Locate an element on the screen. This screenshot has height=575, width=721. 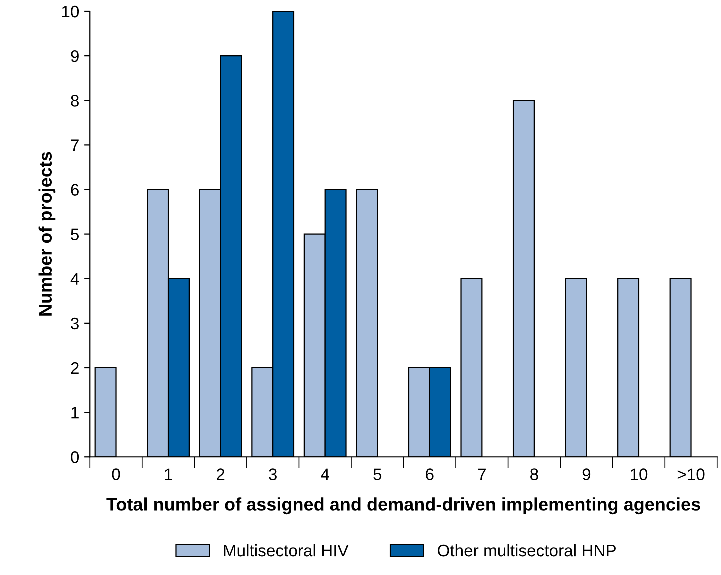
y-tick-label: 8 is located at coordinates (75, 101).